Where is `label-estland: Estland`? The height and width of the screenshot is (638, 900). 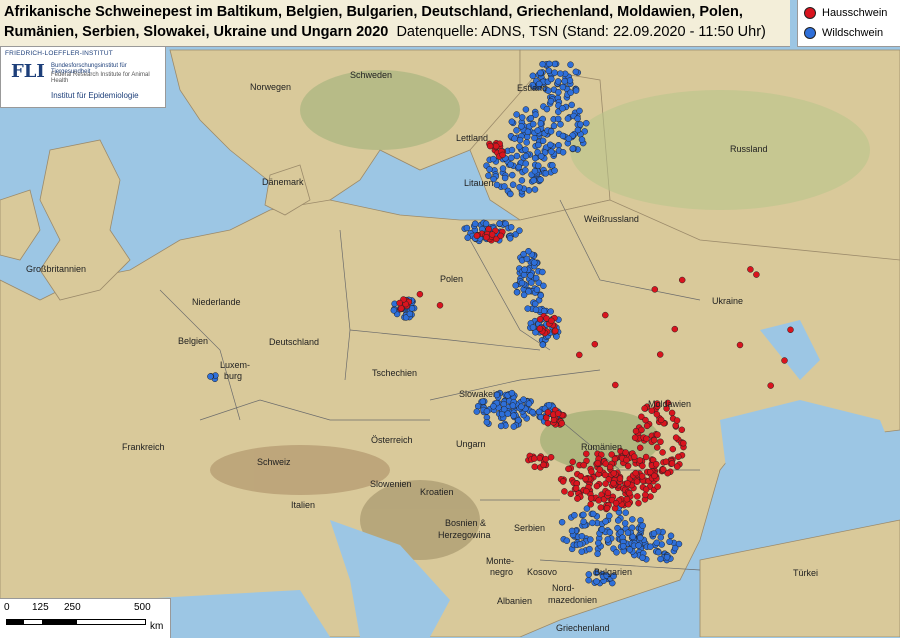 label-estland: Estland is located at coordinates (532, 88).